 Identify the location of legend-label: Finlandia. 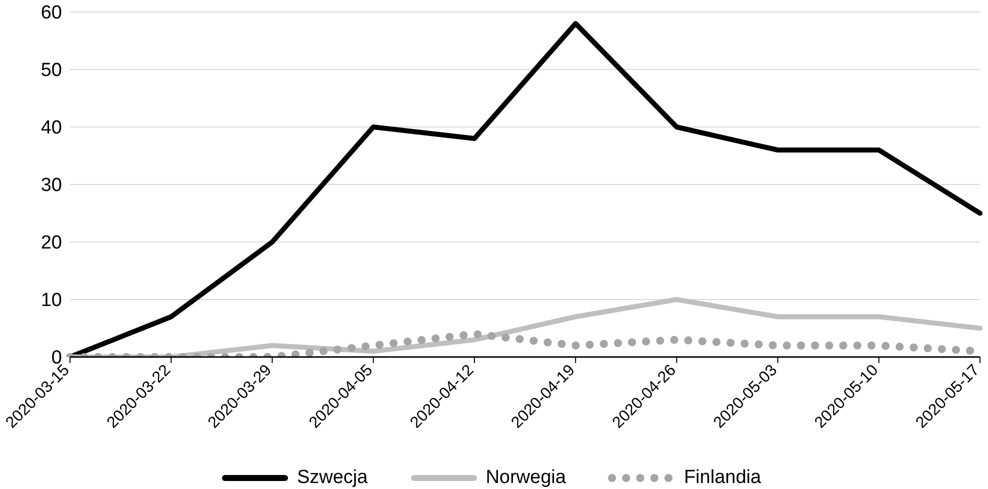
(723, 478).